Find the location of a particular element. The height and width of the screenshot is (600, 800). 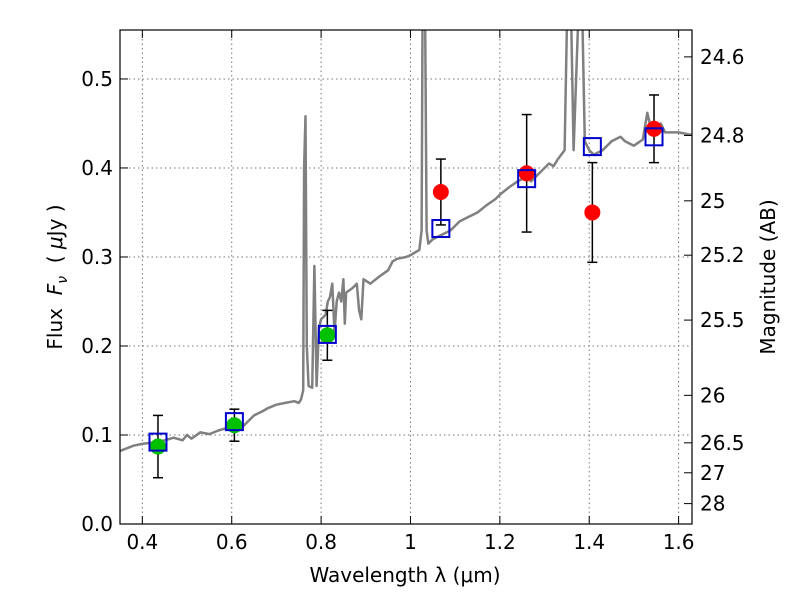

y-tick-label: 0.1 is located at coordinates (97, 435).